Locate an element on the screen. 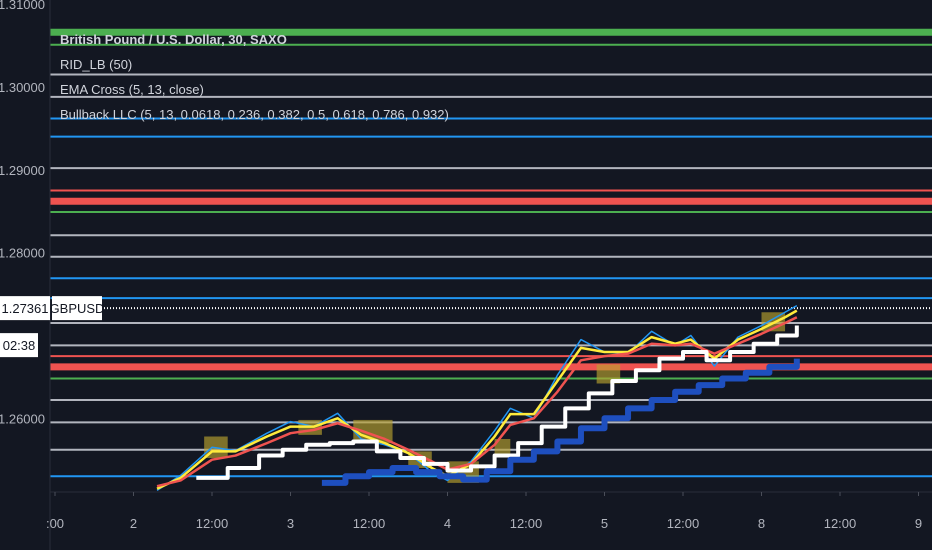  x-tick-label: 4 is located at coordinates (447, 523).